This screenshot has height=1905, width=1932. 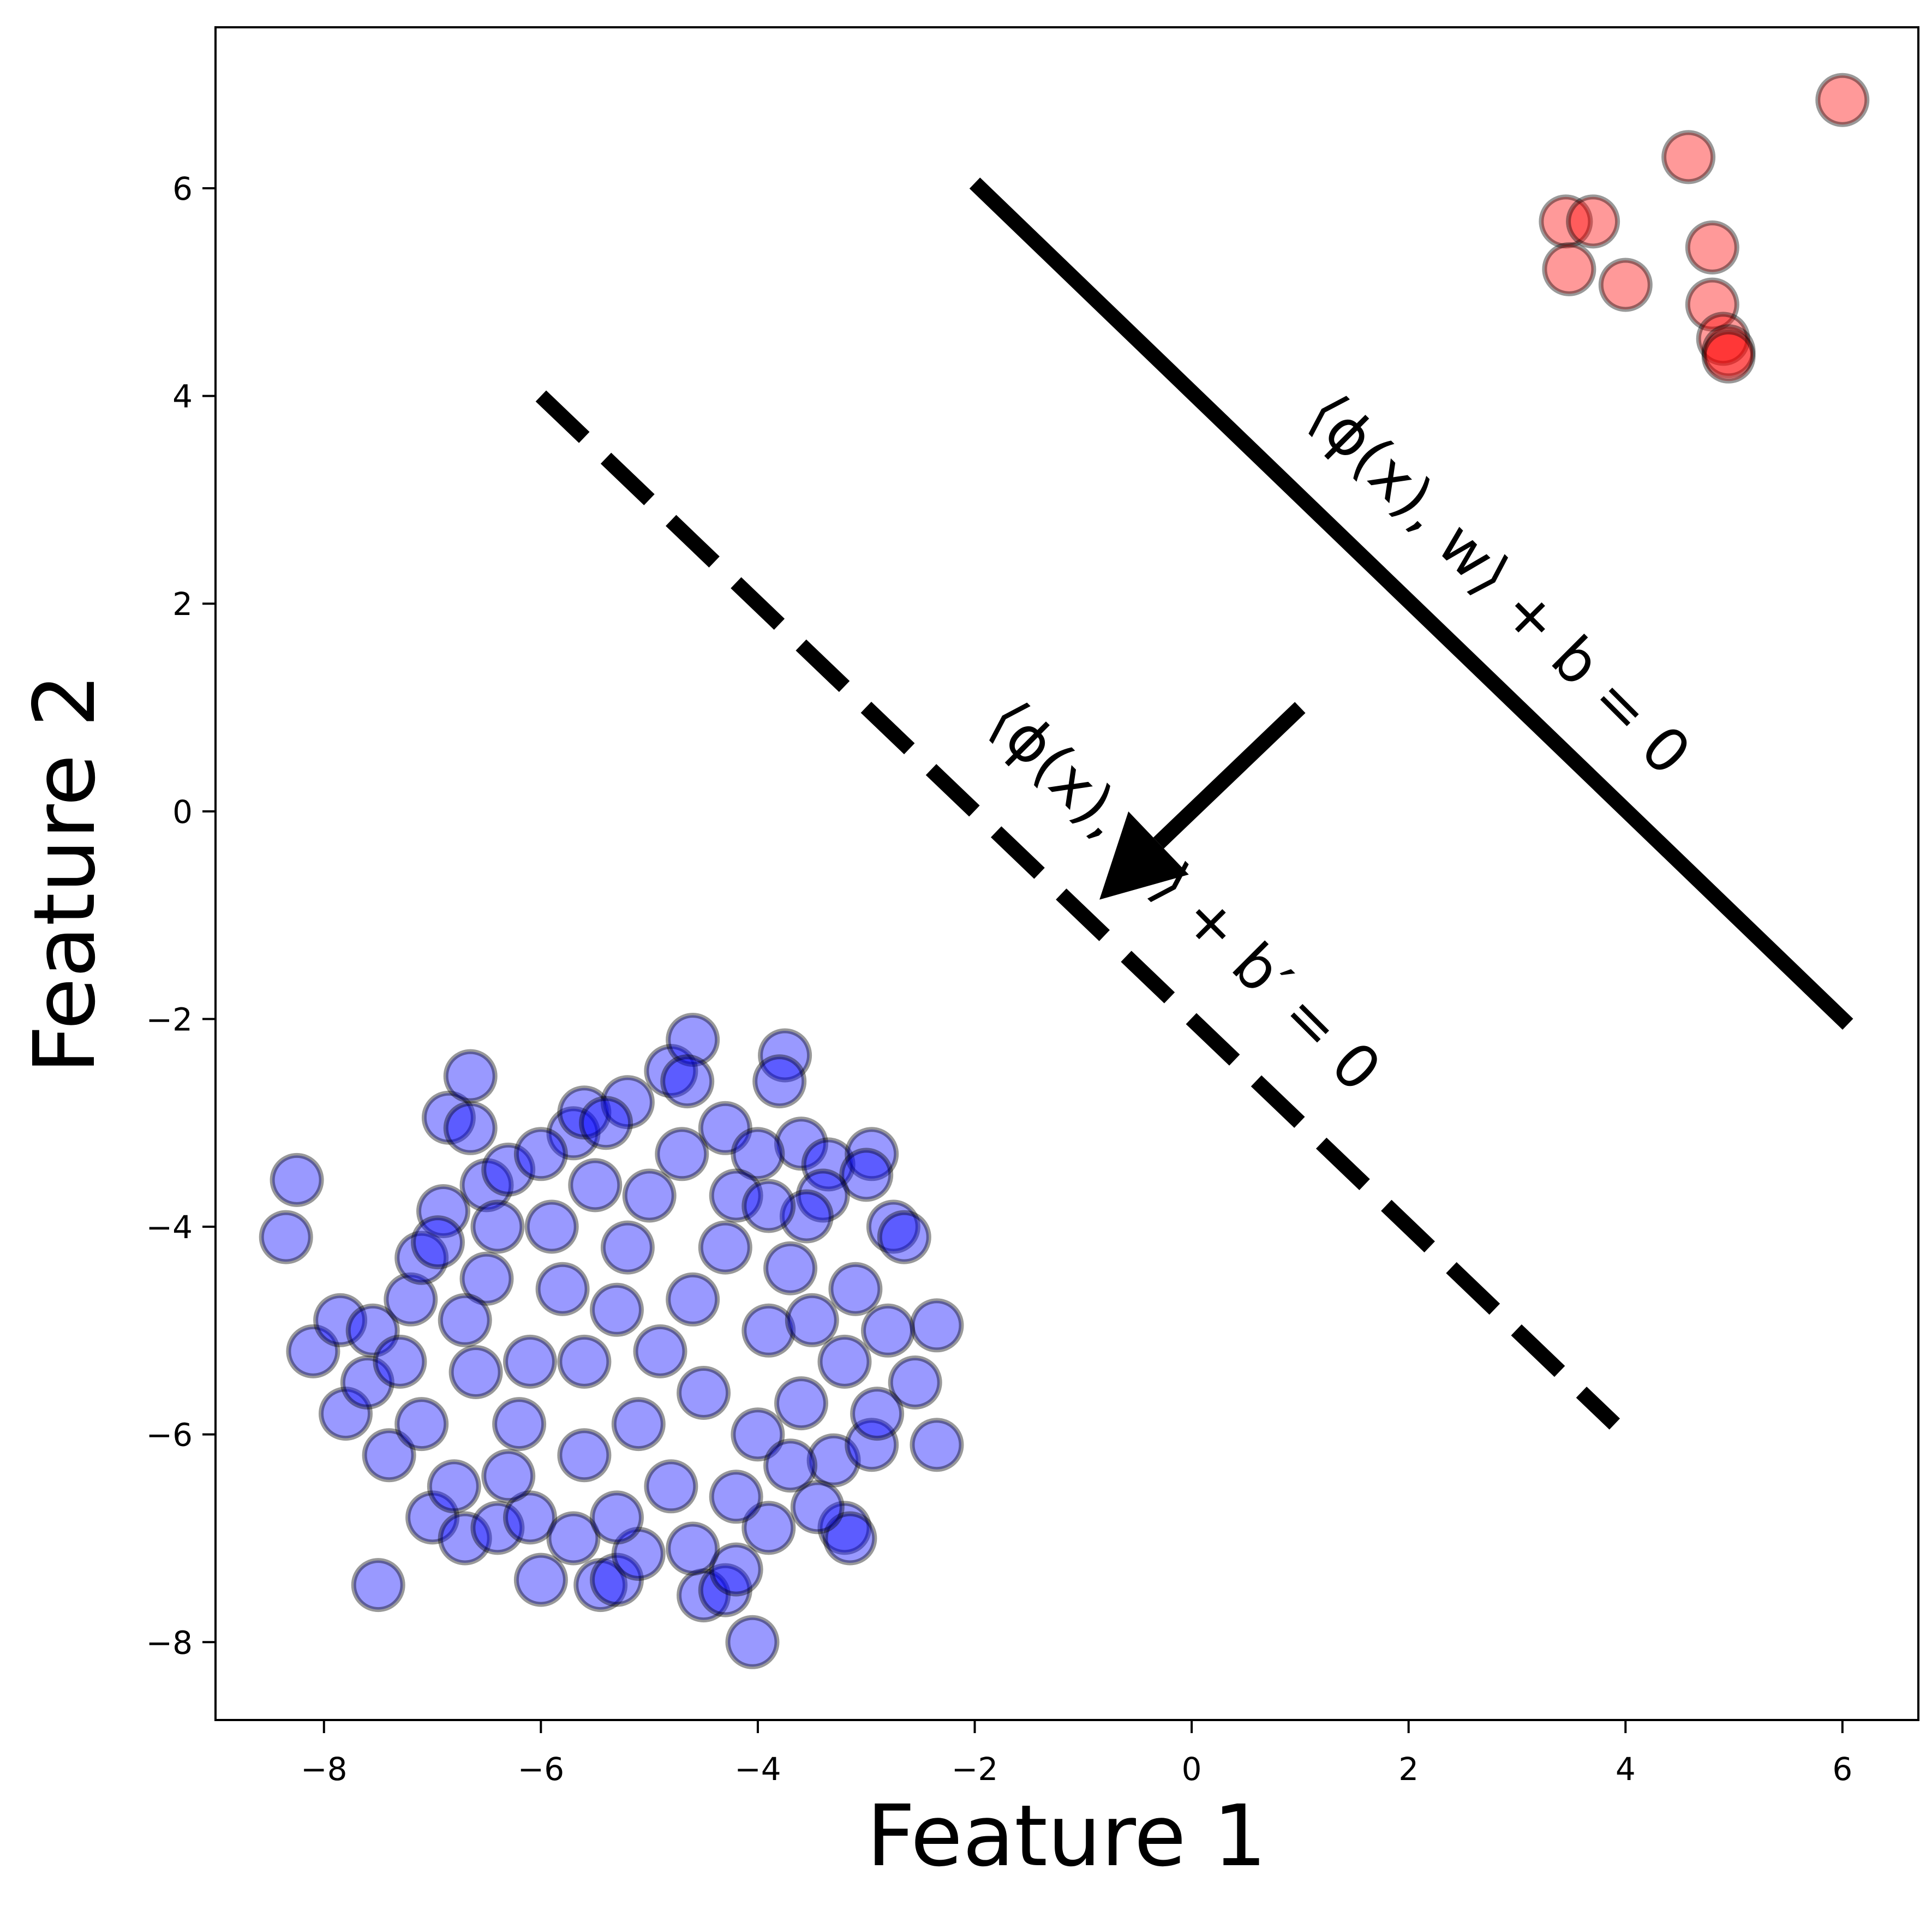 What do you see at coordinates (1626, 1770) in the screenshot?
I see `x-tick-label: 4` at bounding box center [1626, 1770].